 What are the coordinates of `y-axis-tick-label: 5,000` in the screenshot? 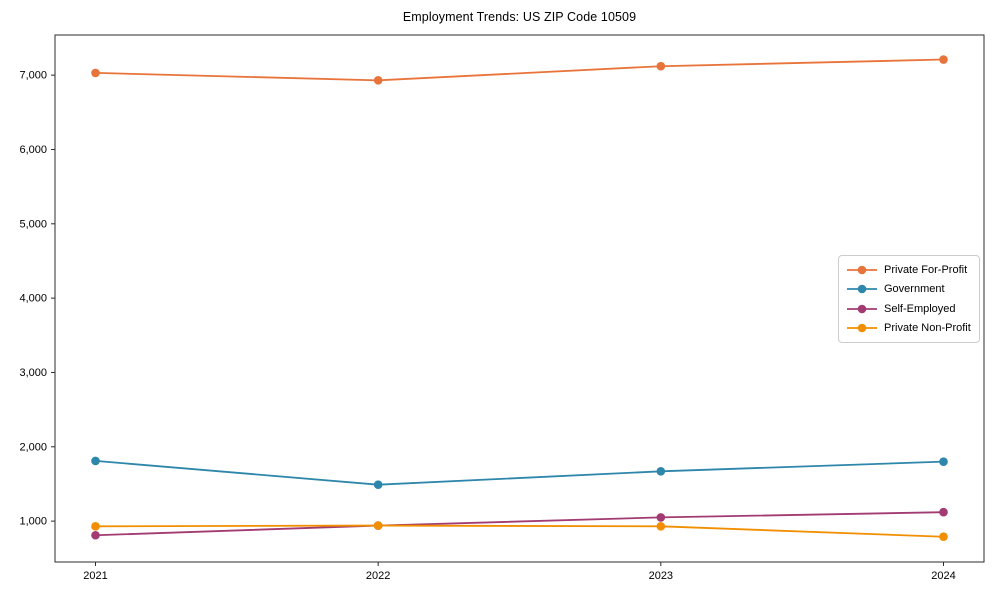 It's located at (33, 224).